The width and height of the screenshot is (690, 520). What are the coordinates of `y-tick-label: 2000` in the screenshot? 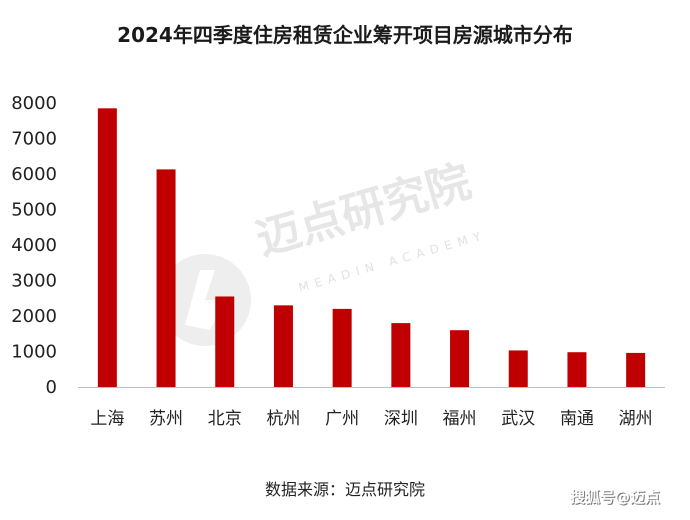 It's located at (34, 316).